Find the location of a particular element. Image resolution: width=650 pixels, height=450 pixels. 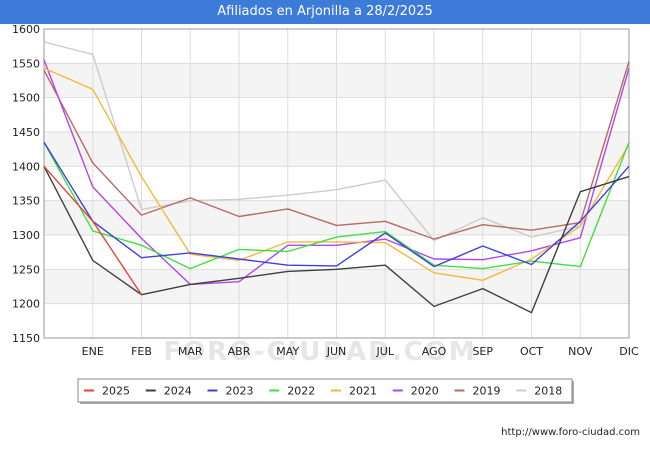

y-tick-label: 1450 is located at coordinates (26, 132).